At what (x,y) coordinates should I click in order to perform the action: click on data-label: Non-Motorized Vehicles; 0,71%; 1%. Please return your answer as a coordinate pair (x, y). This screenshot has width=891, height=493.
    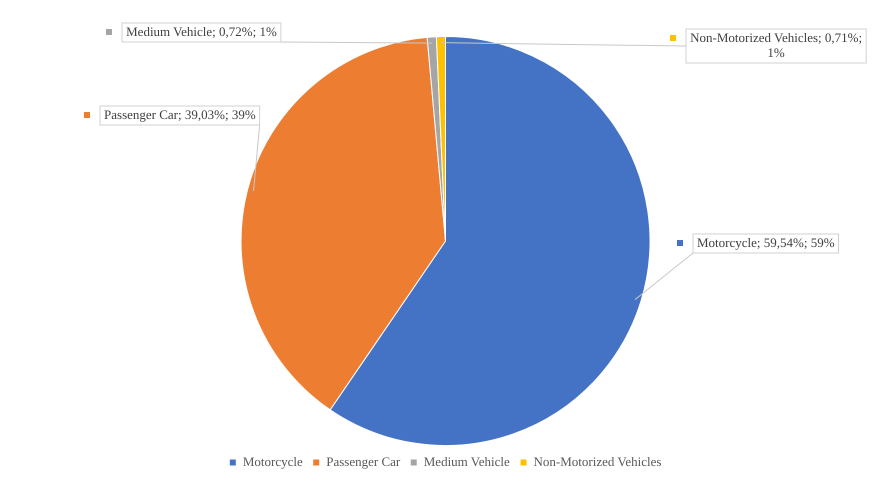
    Looking at the image, I should click on (776, 45).